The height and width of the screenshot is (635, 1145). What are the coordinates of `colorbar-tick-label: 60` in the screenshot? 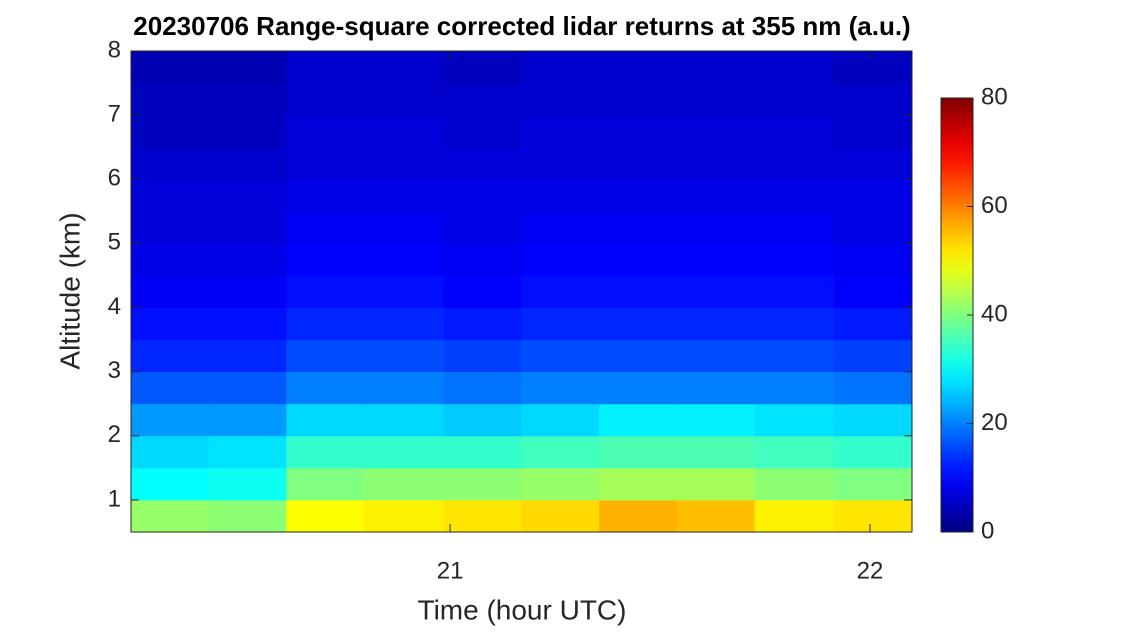 It's located at (994, 205).